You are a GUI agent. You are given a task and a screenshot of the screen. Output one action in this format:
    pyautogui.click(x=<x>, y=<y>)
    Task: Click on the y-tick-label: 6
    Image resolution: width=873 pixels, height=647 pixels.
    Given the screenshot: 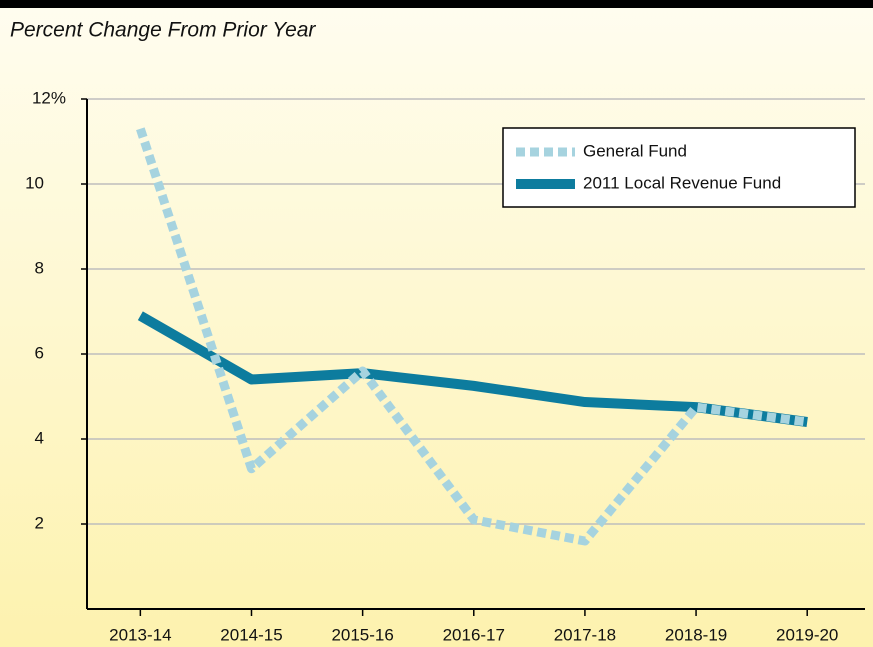 What is the action you would take?
    pyautogui.click(x=39, y=352)
    